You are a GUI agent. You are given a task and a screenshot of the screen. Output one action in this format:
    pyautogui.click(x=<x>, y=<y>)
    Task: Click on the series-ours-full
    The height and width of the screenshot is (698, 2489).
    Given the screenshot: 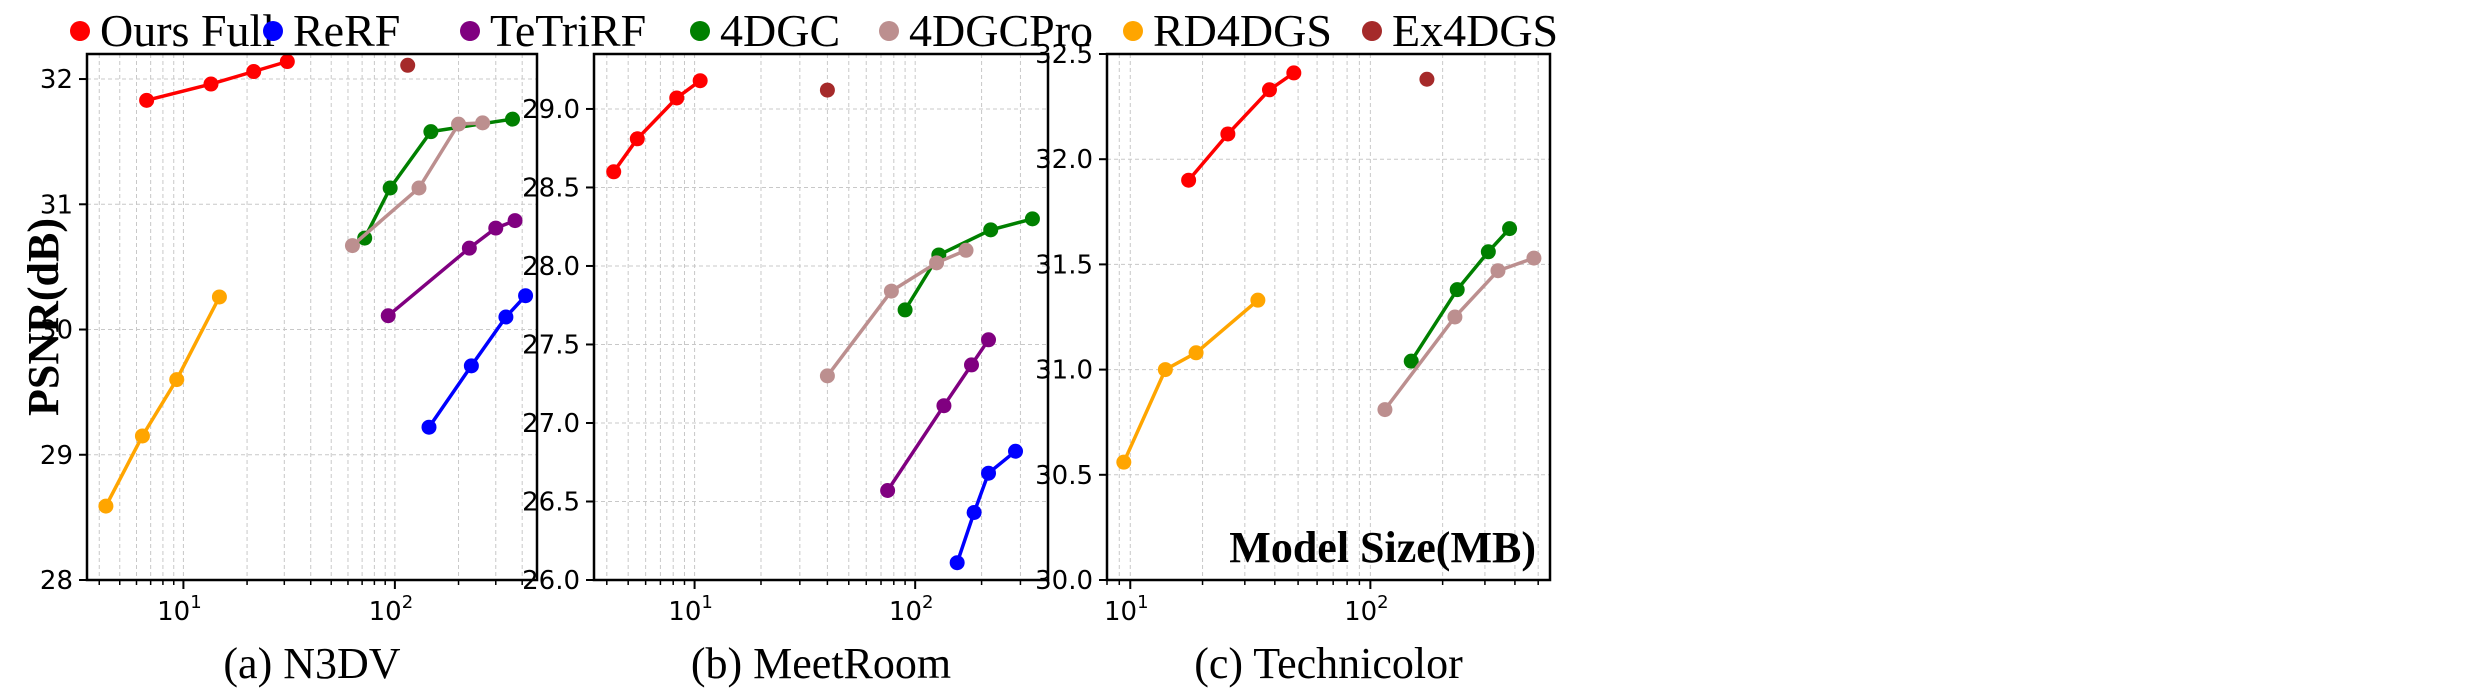 What is the action you would take?
    pyautogui.click(x=657, y=126)
    